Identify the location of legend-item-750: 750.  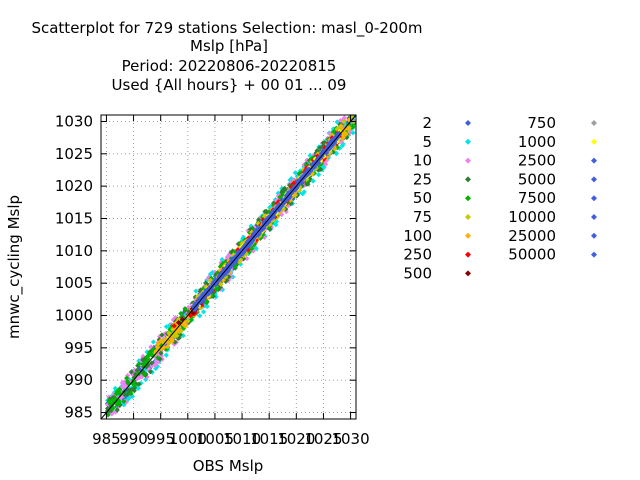
(562, 123).